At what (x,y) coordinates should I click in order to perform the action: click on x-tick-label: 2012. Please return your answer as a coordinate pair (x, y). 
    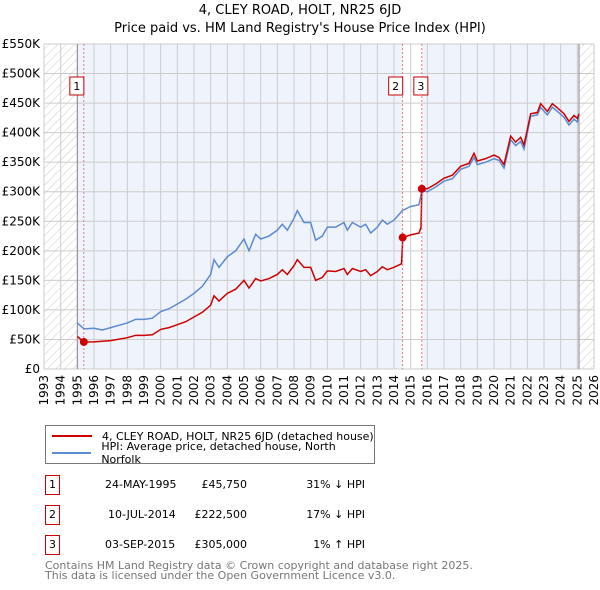
    Looking at the image, I should click on (361, 390).